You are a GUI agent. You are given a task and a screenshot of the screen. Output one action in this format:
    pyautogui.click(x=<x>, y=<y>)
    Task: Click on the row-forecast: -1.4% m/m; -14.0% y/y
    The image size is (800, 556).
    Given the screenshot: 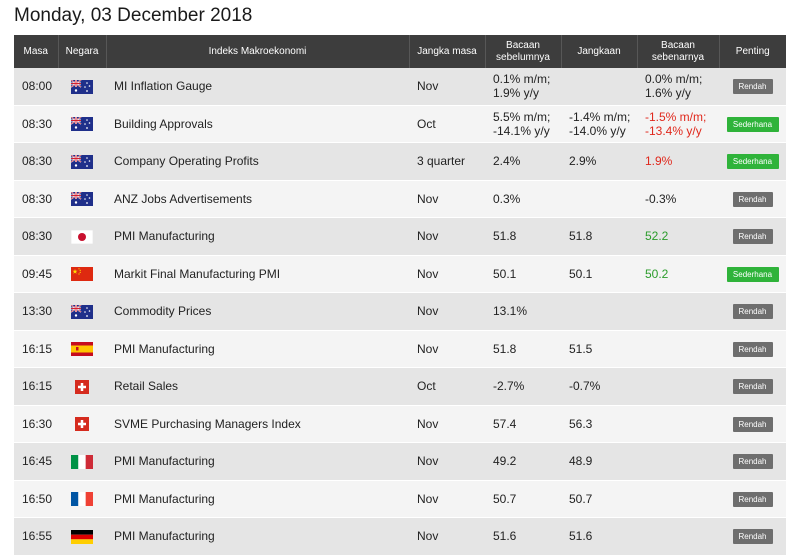 What is the action you would take?
    pyautogui.click(x=599, y=124)
    